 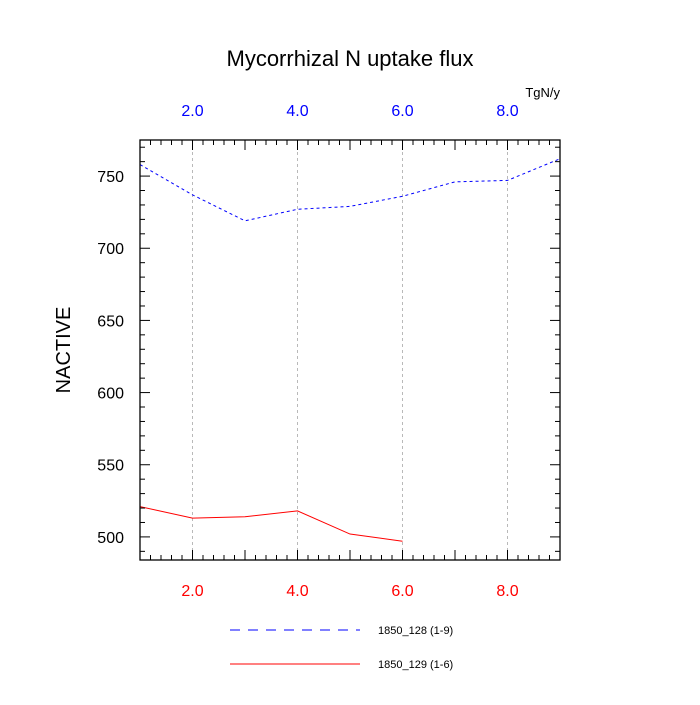 I want to click on y-tick-label: 700, so click(x=110, y=249).